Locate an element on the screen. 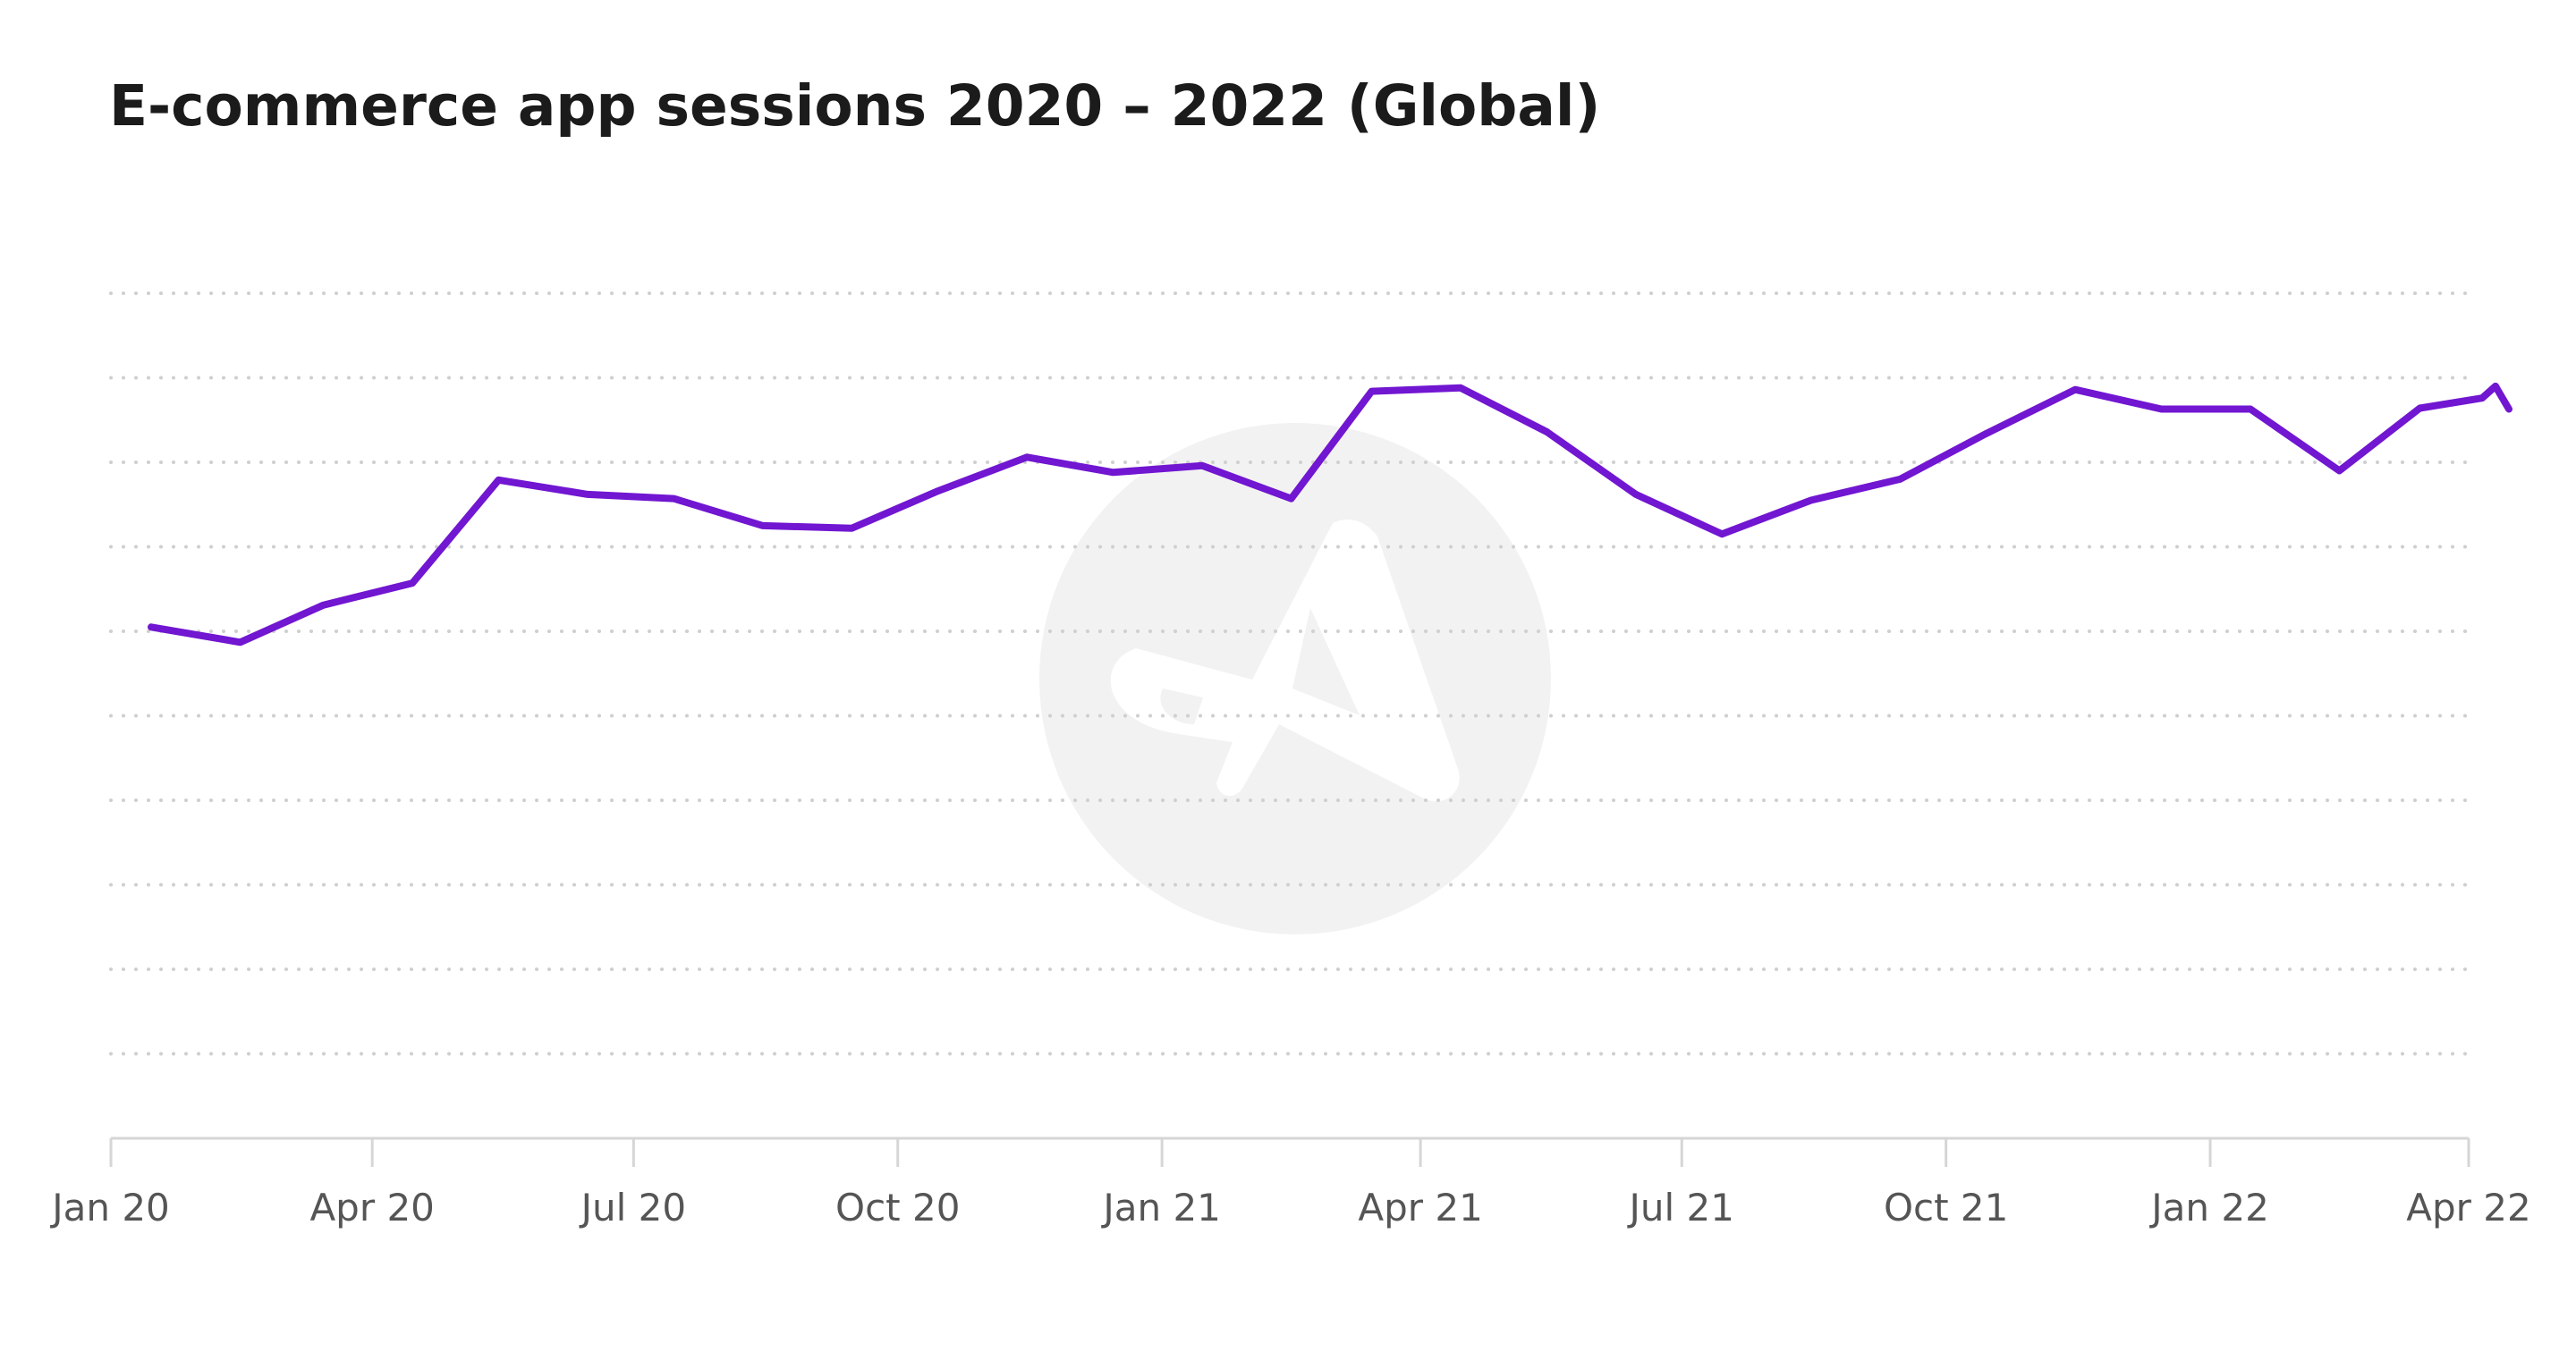 This screenshot has height=1352, width=2576. x-tick-label: Jan 20 is located at coordinates (109, 1207).